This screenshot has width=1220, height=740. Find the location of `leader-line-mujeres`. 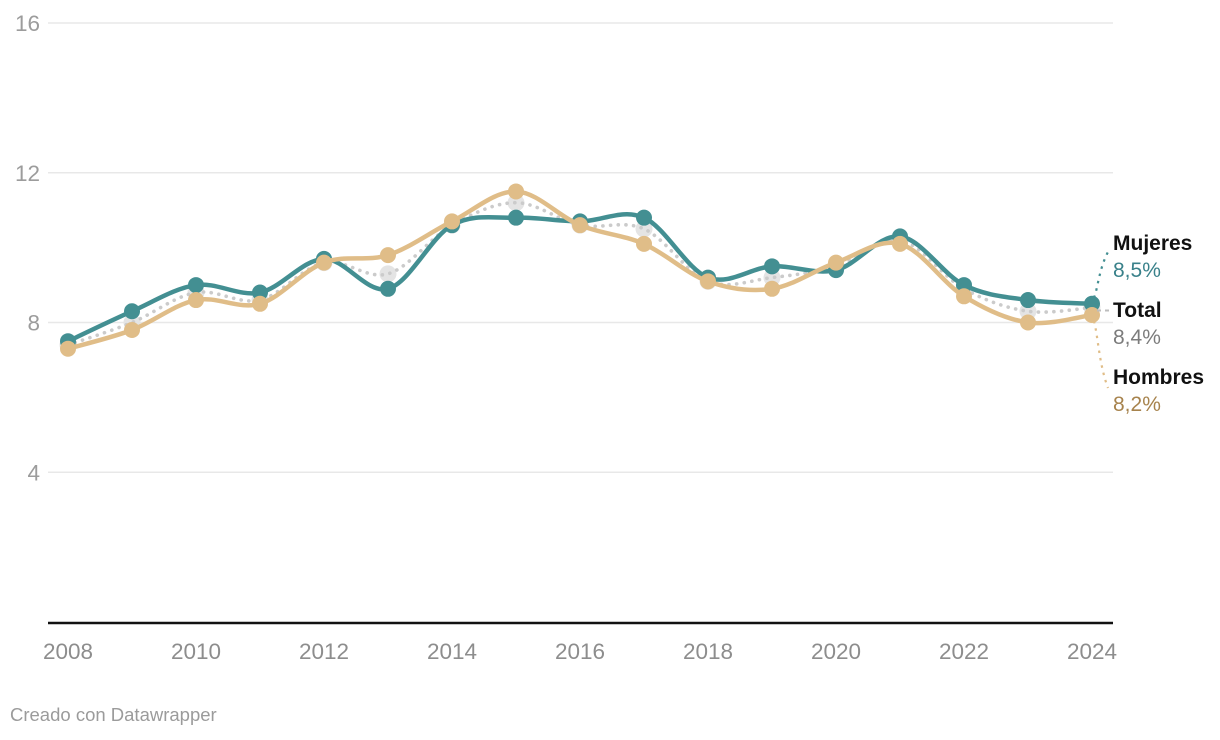

leader-line-mujeres is located at coordinates (1101, 274).